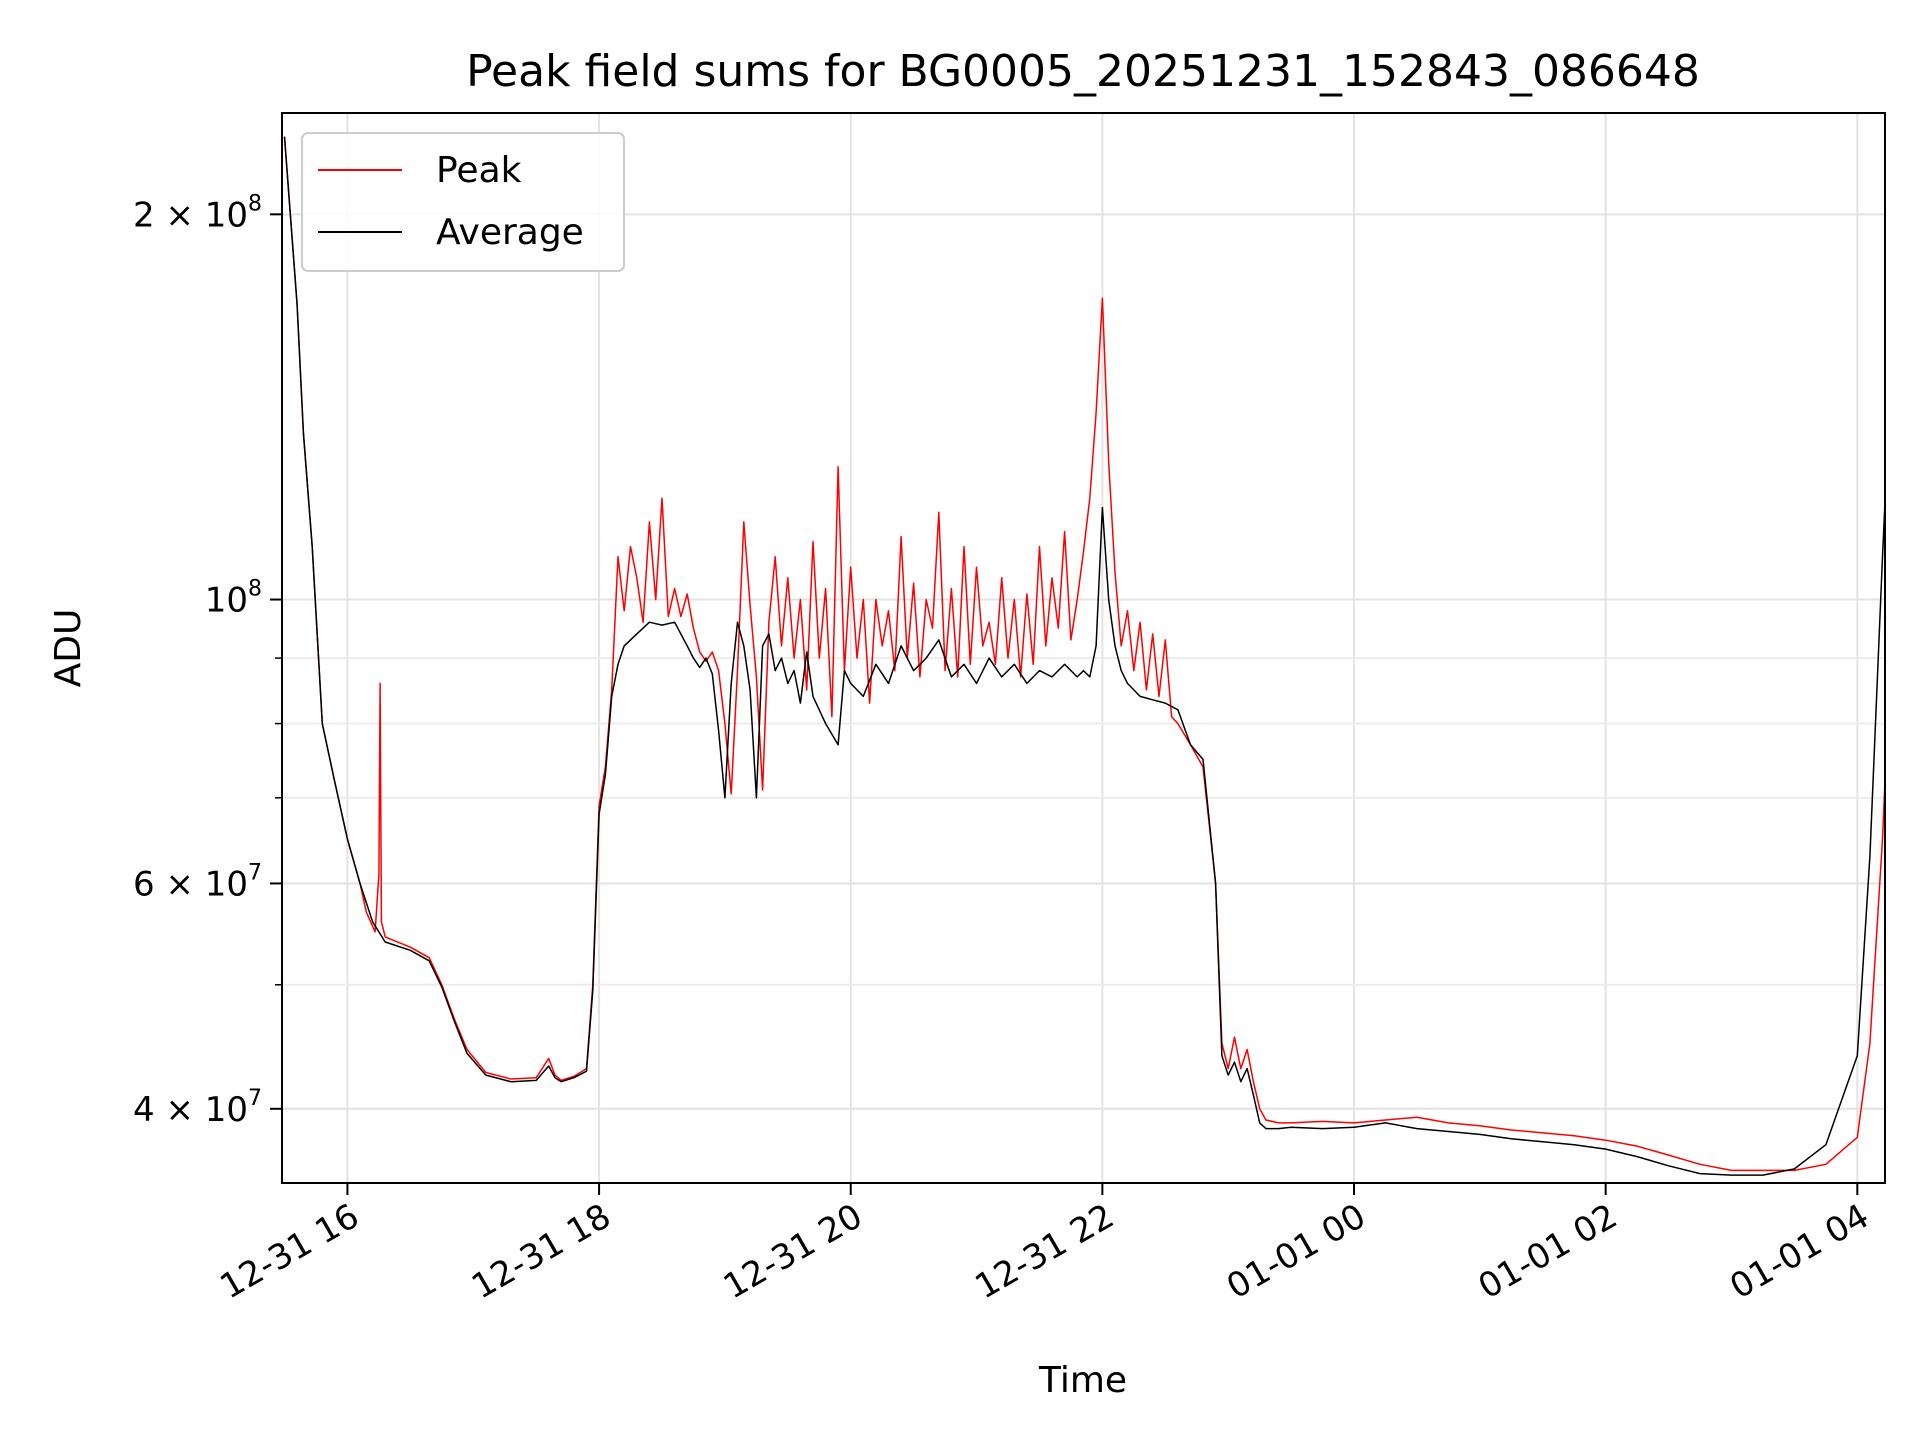 The width and height of the screenshot is (1920, 1440). I want to click on legend-label-peak: Peak, so click(479, 170).